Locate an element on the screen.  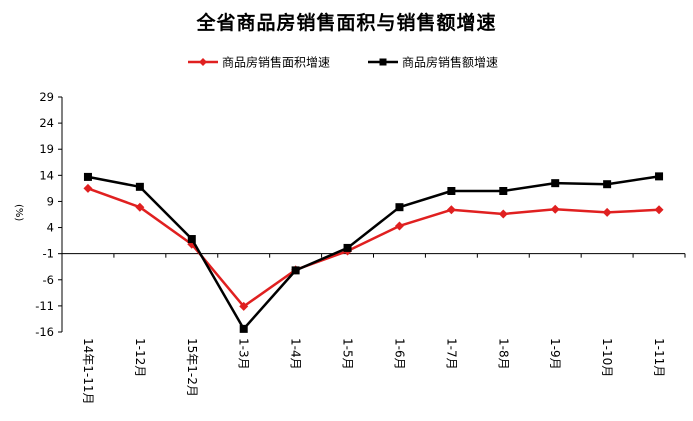
chart-title: 全省商品房销售面积与销售额增速 is located at coordinates (346, 23).